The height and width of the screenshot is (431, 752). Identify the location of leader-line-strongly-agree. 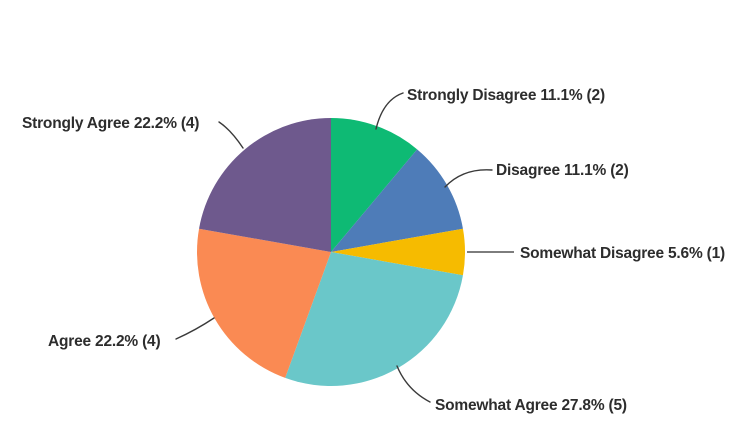
(231, 135).